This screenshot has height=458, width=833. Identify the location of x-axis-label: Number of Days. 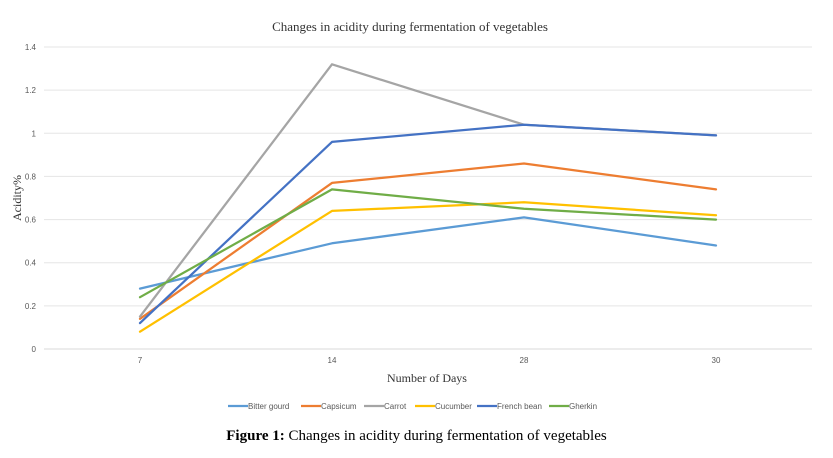
(427, 378).